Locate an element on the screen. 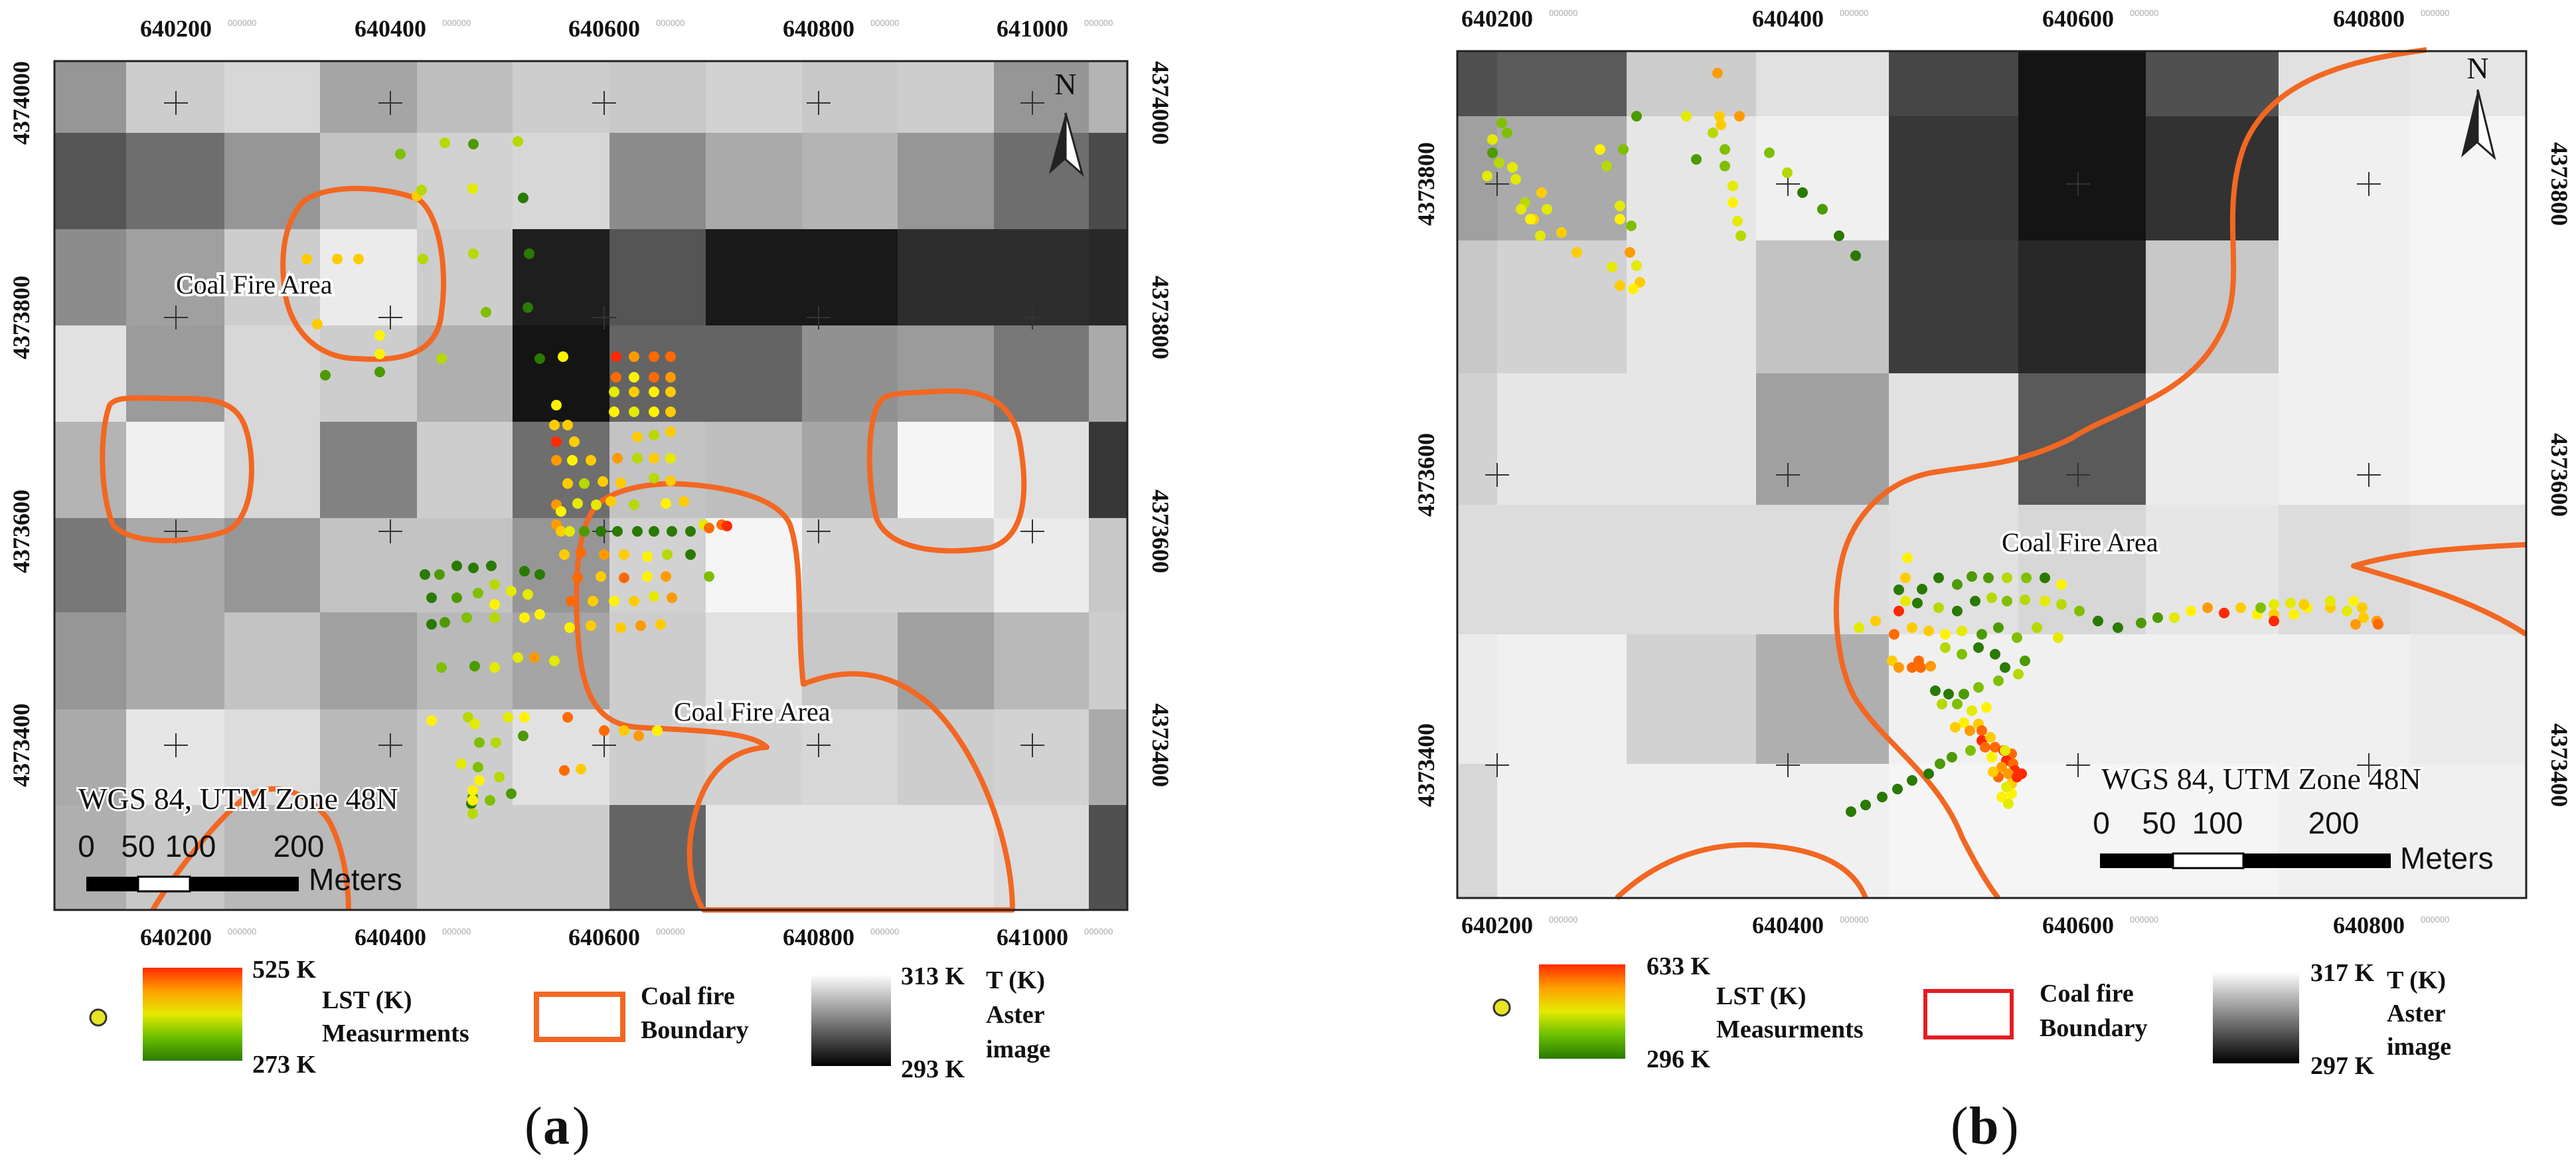  y-tick-label: 4373800 is located at coordinates (1160, 317).